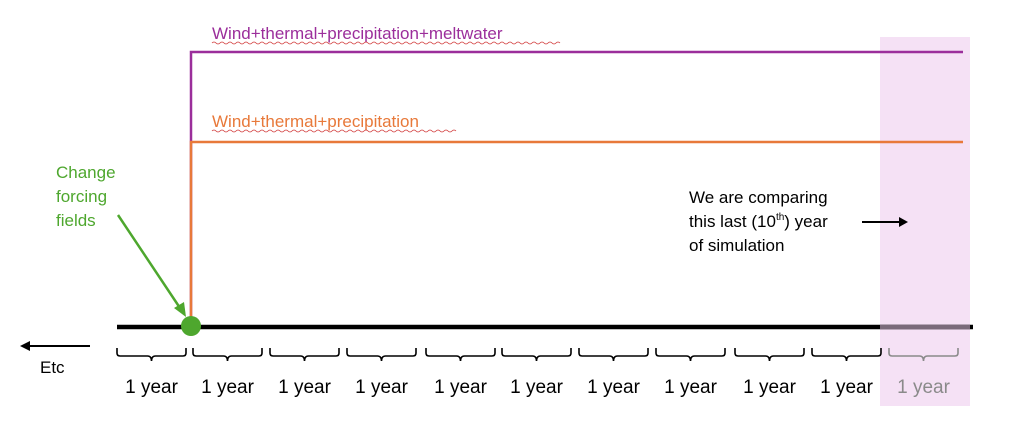 The image size is (1013, 428). Describe the element at coordinates (149, 261) in the screenshot. I see `change-arrow-shaft` at that location.